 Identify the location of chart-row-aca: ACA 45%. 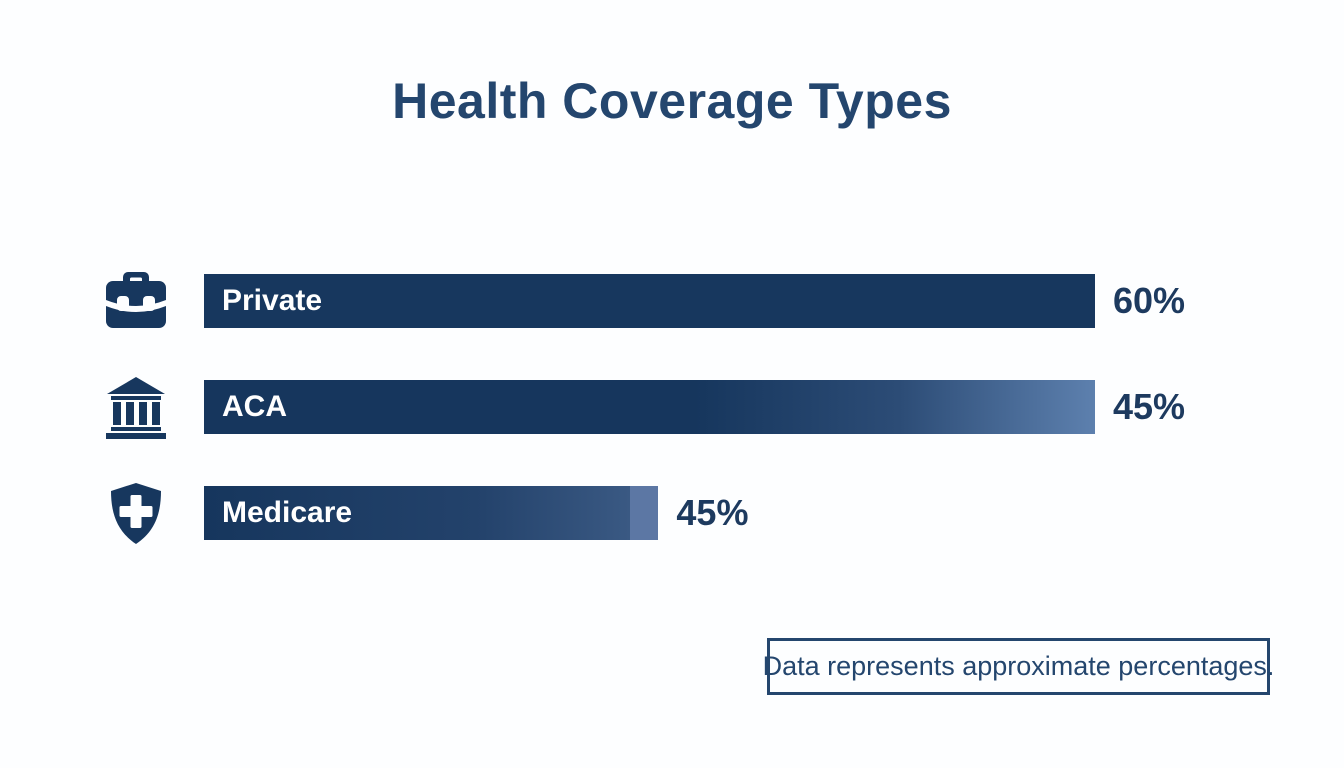
(644, 408).